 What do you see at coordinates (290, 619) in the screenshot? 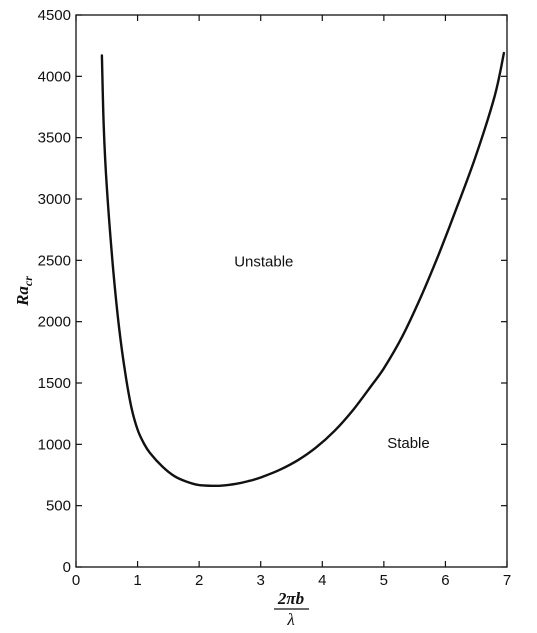
I see `x-axis-title-denominator: λ` at bounding box center [290, 619].